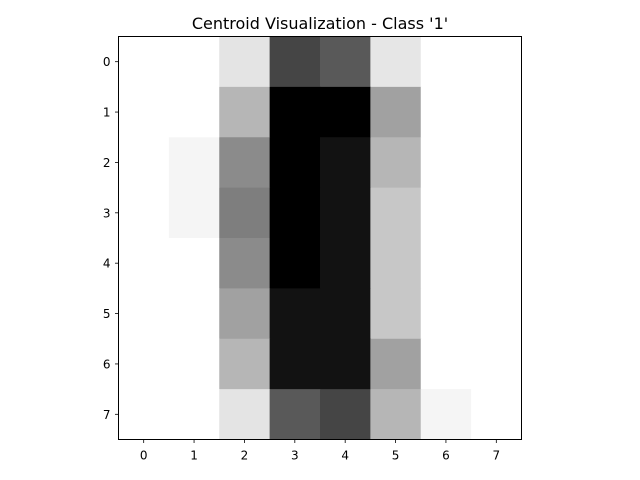  What do you see at coordinates (320, 23) in the screenshot?
I see `chart-title: Centroid Visualization - Class '1'` at bounding box center [320, 23].